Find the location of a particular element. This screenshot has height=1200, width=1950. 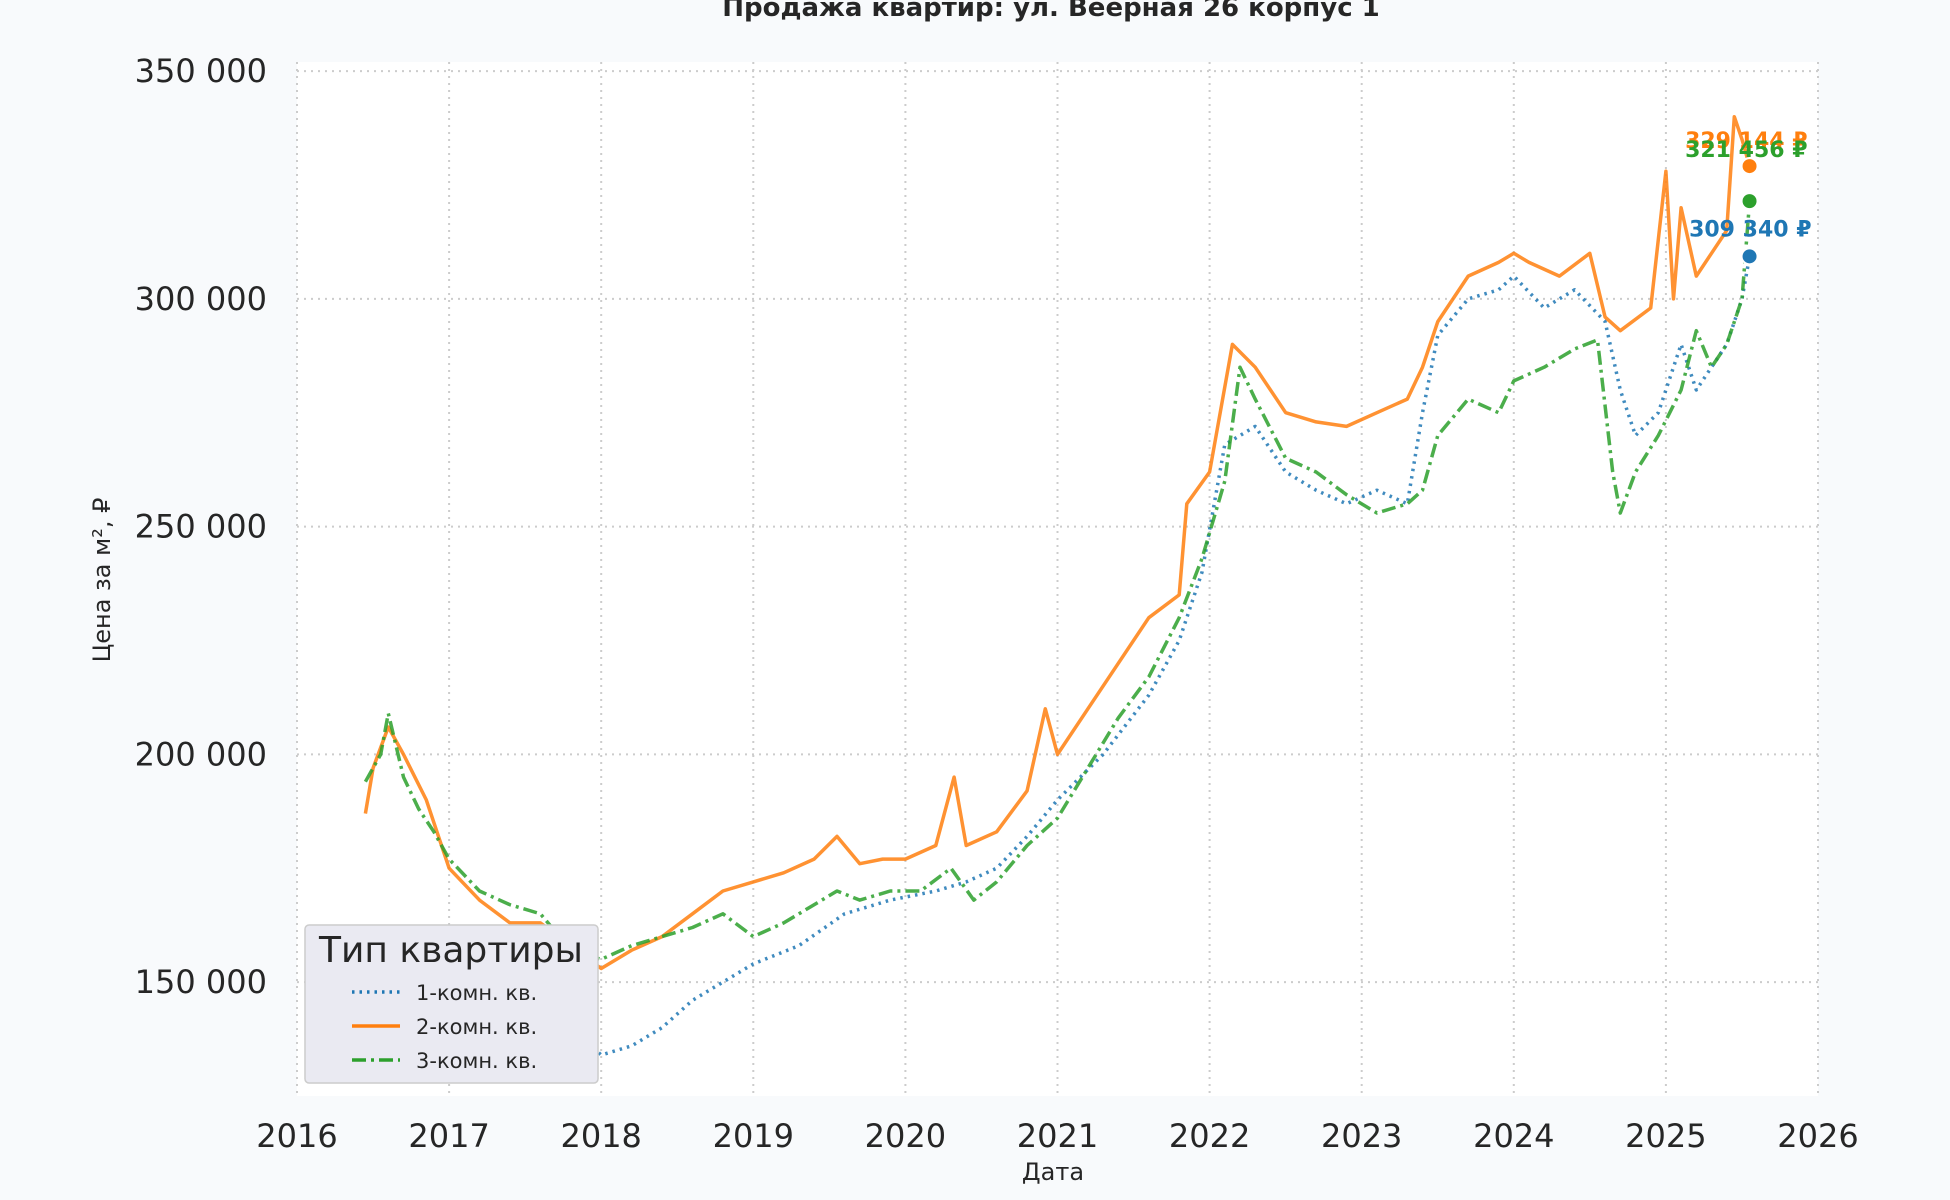

legend-label-2: 2-комн. кв. is located at coordinates (476, 1027).